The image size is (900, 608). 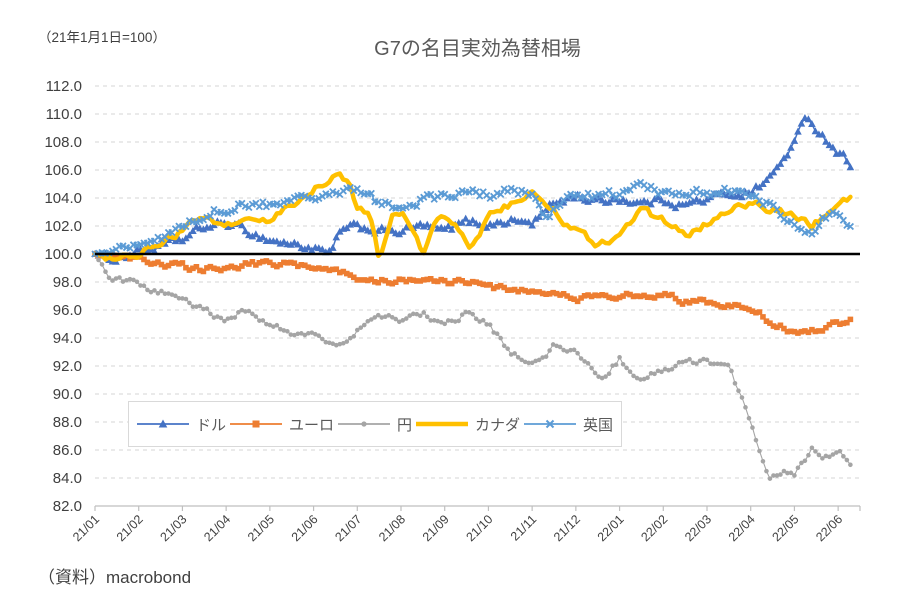 I want to click on y-tick-label: 108.0, so click(x=63, y=142).